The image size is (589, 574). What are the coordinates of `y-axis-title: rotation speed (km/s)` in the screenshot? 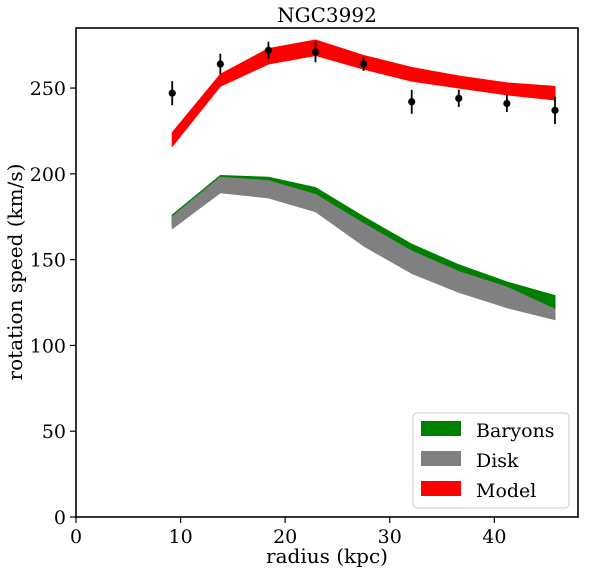 It's located at (15, 272).